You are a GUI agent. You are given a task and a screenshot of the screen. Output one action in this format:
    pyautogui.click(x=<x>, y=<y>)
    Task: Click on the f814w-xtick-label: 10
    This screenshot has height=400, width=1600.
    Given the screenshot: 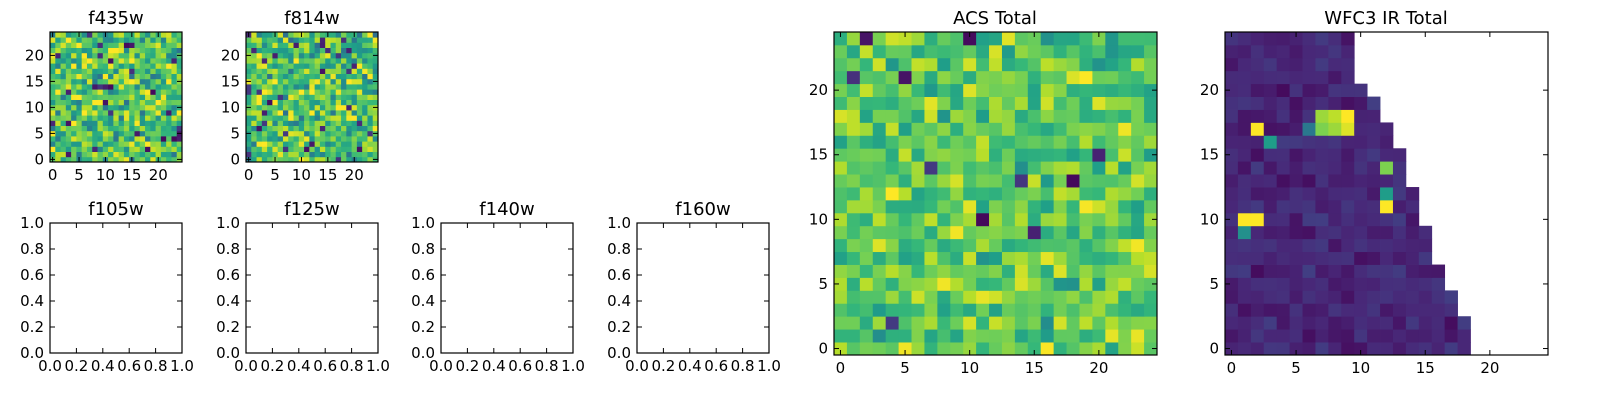 What is the action you would take?
    pyautogui.click(x=301, y=175)
    